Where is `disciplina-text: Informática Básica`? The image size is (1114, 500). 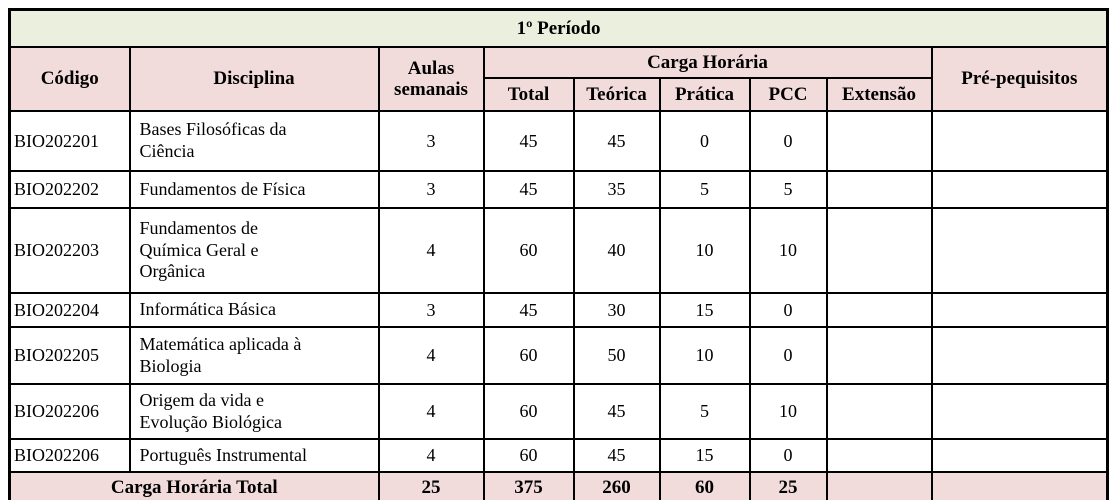 disciplina-text: Informática Básica is located at coordinates (207, 309).